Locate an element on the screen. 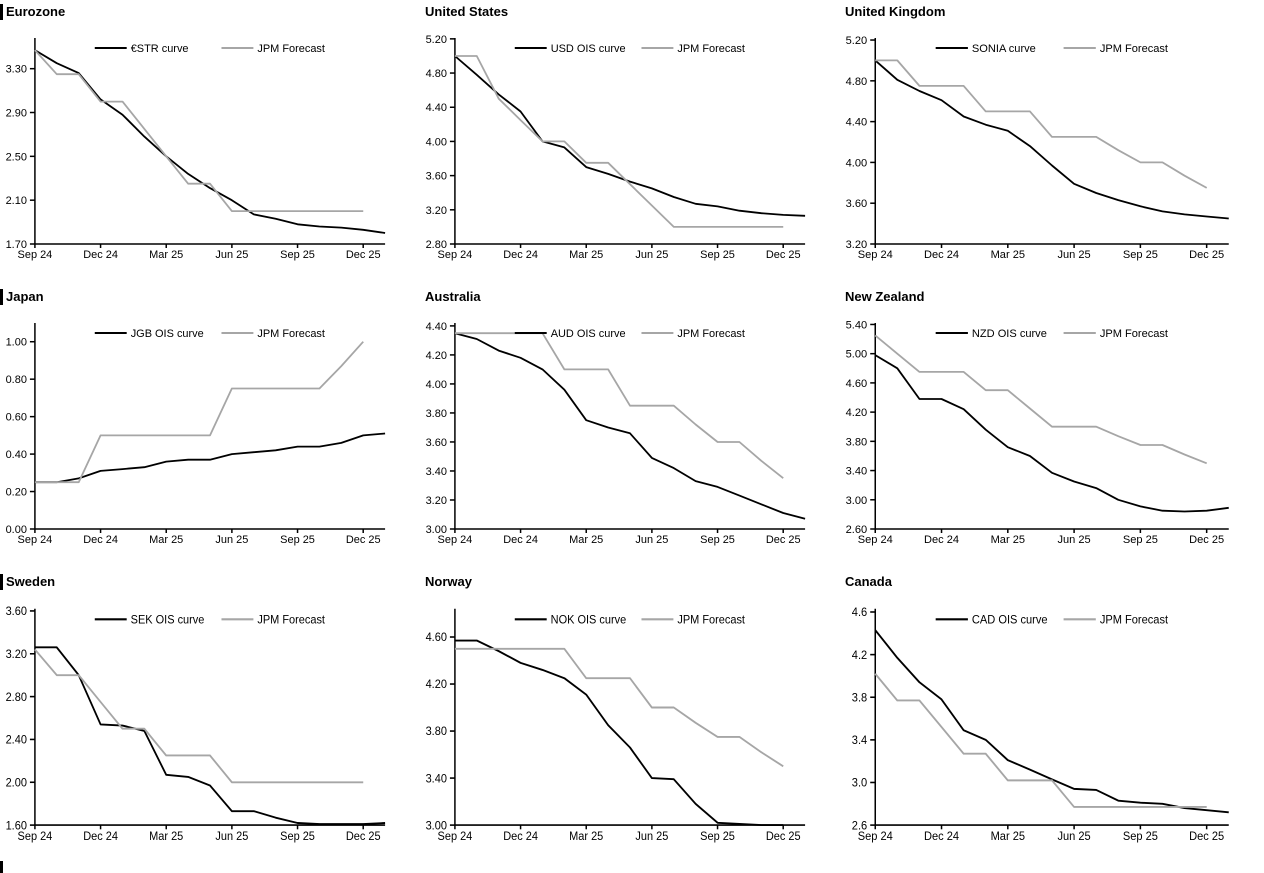 This screenshot has height=873, width=1264. y-tick-label: 4.80 is located at coordinates (436, 74).